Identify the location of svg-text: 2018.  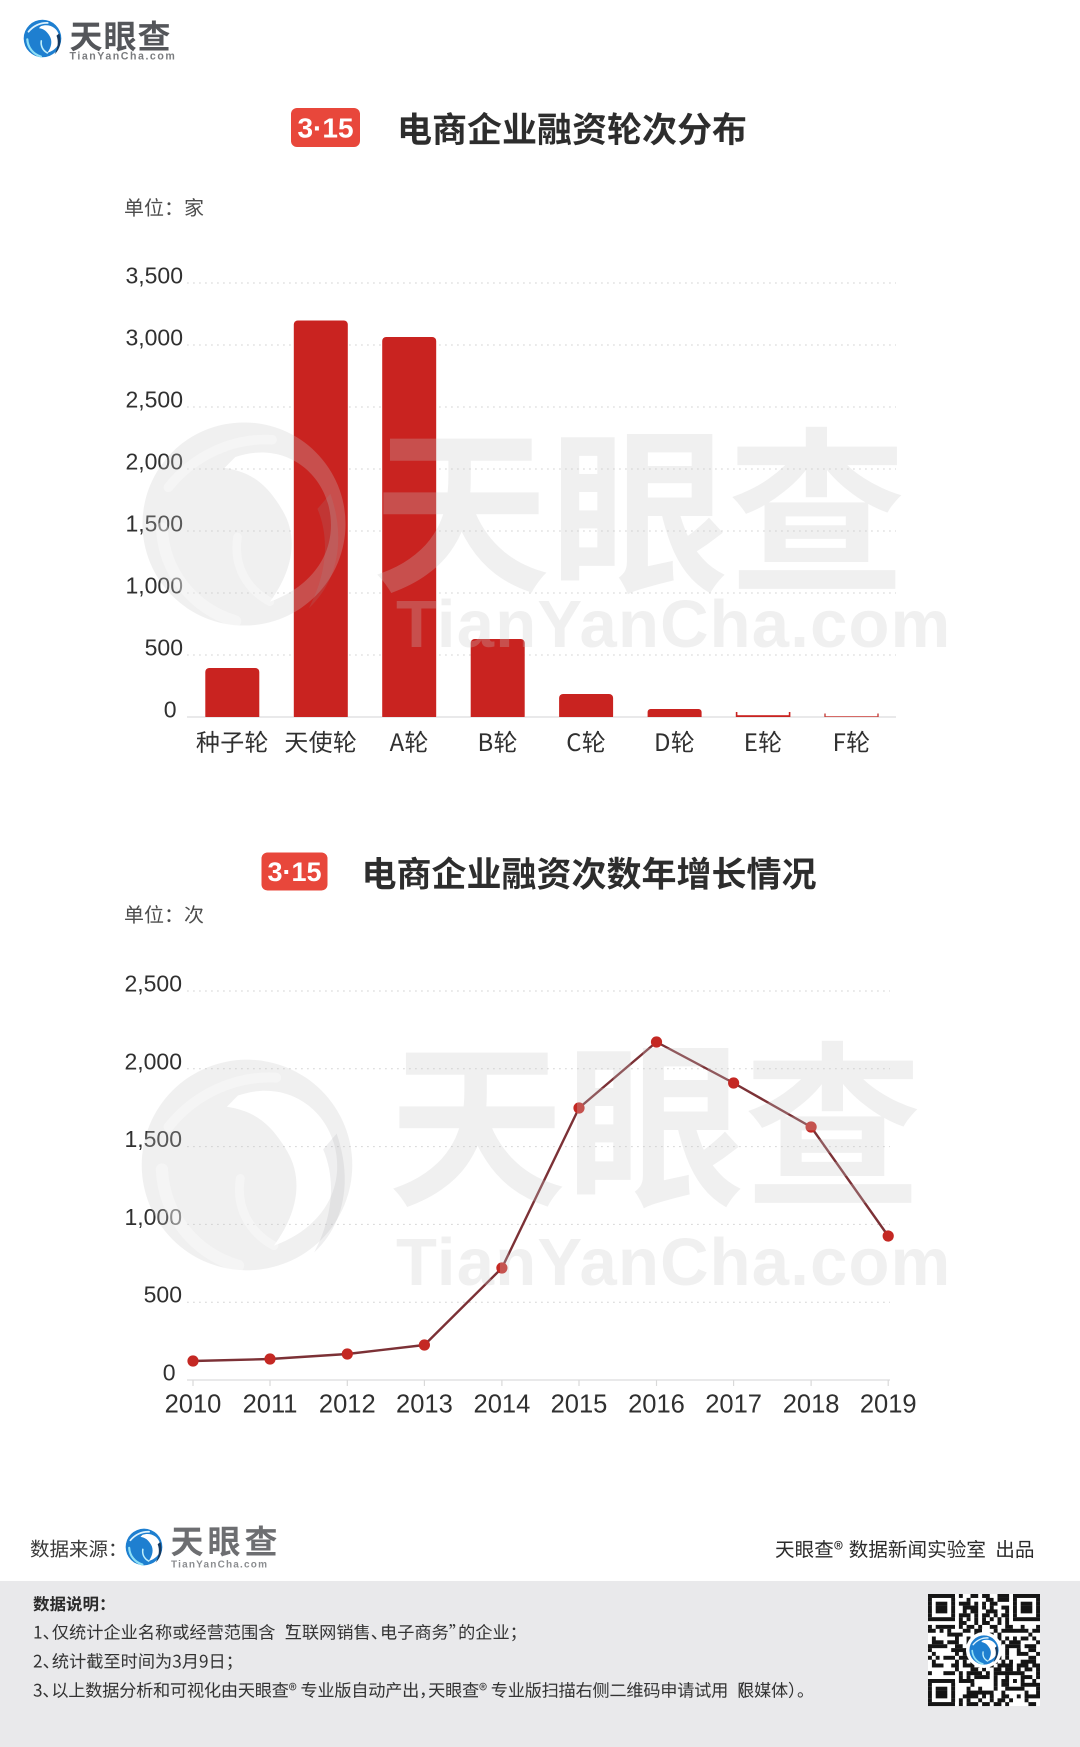
(811, 1405).